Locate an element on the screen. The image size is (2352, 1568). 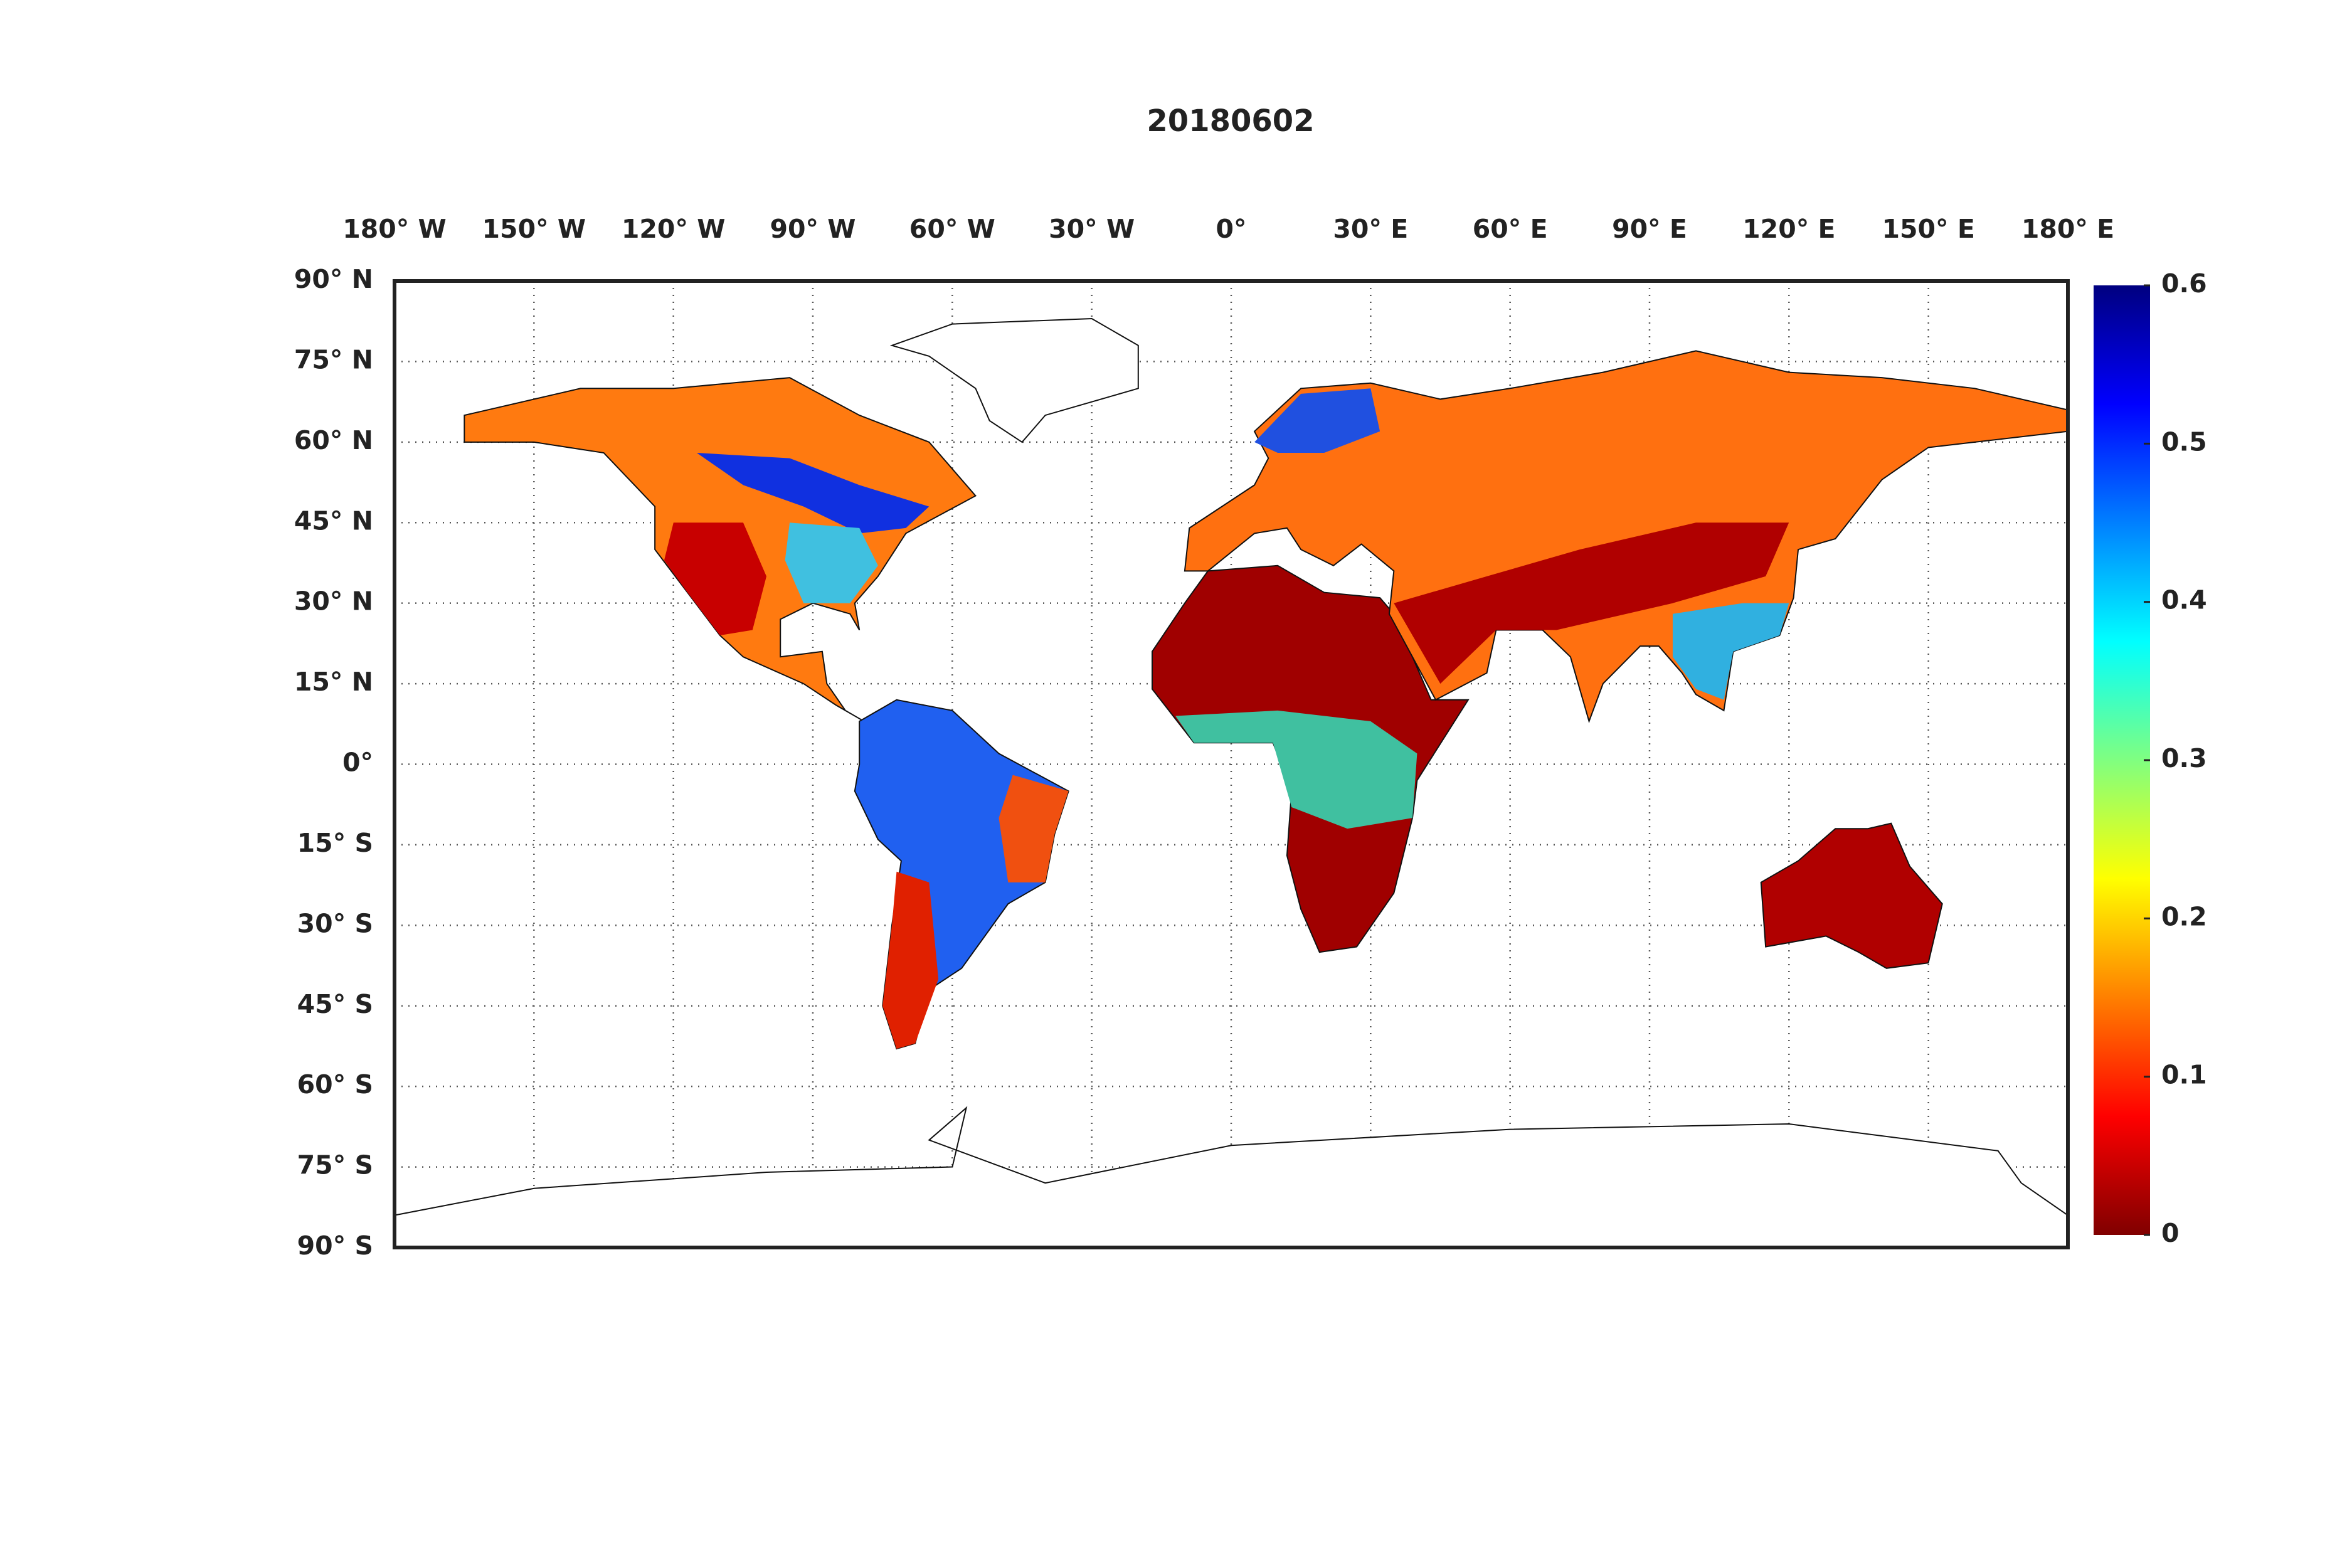
lat-tick-label: 45° N is located at coordinates (333, 521).